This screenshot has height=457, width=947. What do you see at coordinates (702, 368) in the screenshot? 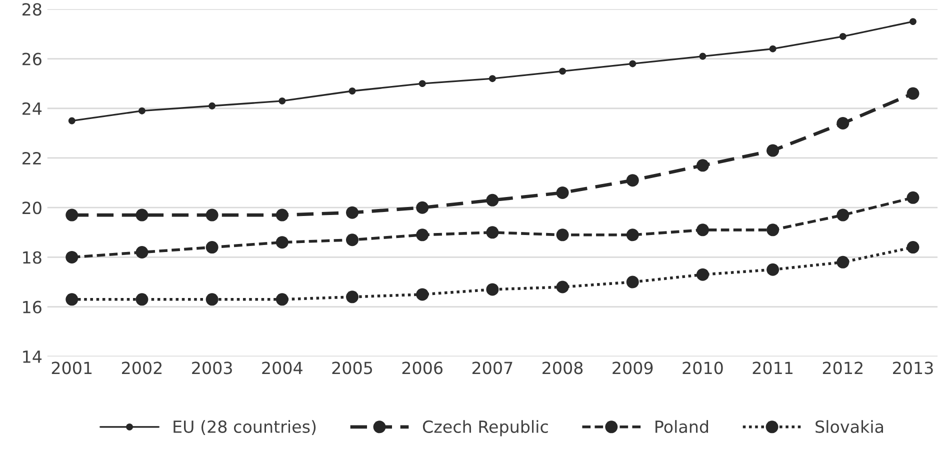
I see `x-tick-label: 2010` at bounding box center [702, 368].